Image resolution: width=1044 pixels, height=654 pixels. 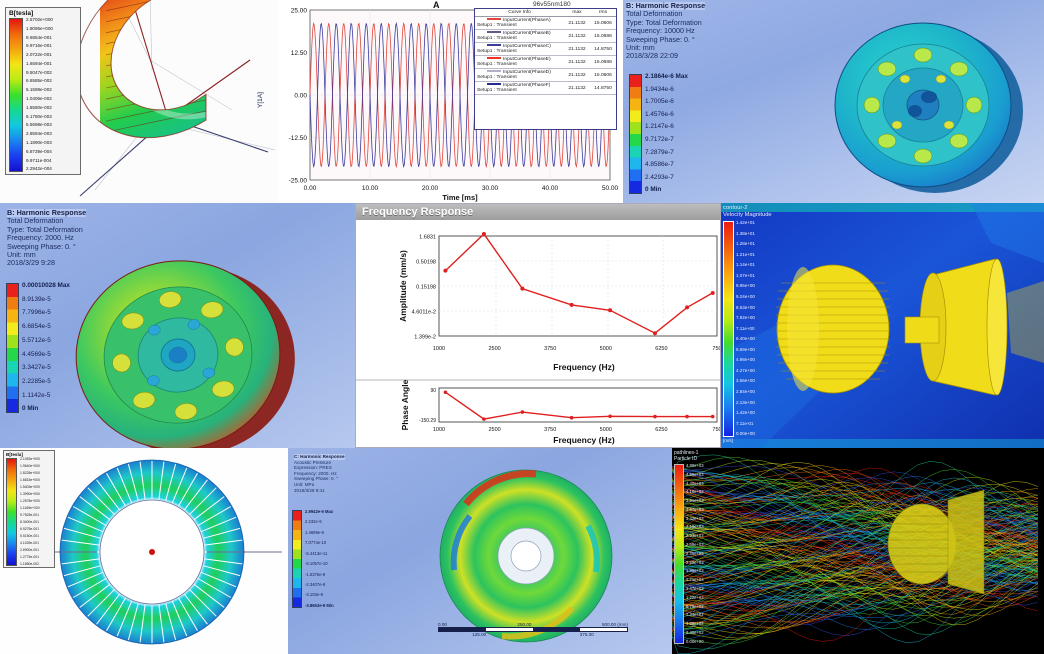 I want to click on current-xtick: 50.00, so click(x=610, y=188).